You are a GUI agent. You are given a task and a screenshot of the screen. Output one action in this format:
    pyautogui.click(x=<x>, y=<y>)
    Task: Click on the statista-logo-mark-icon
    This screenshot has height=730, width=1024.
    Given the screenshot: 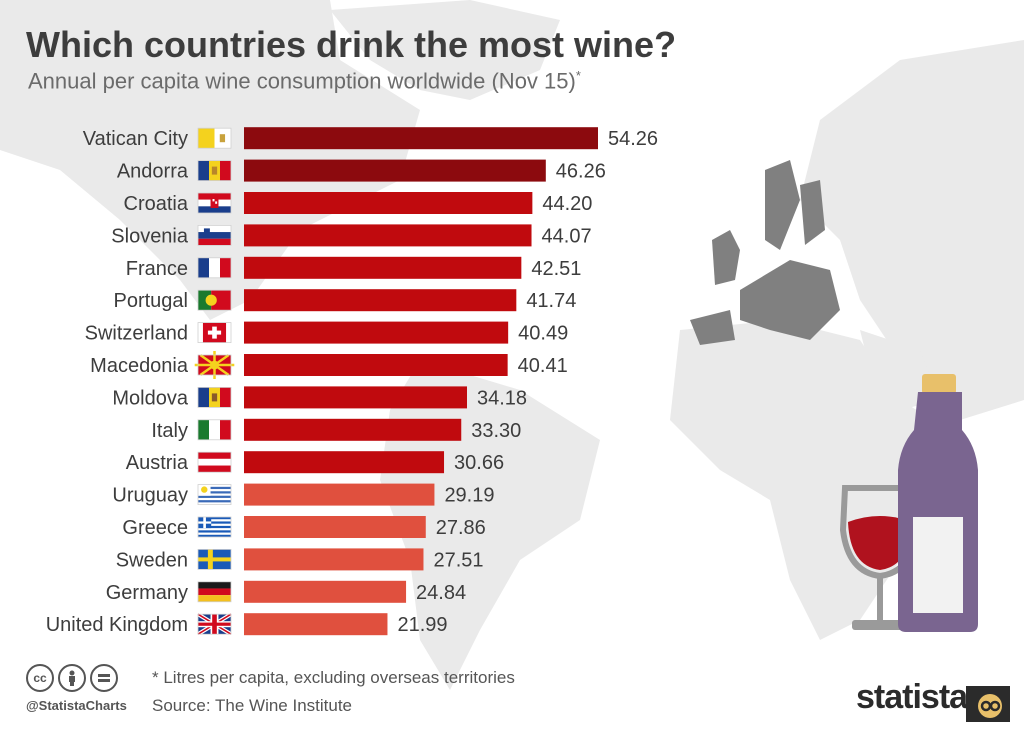 What is the action you would take?
    pyautogui.click(x=988, y=704)
    